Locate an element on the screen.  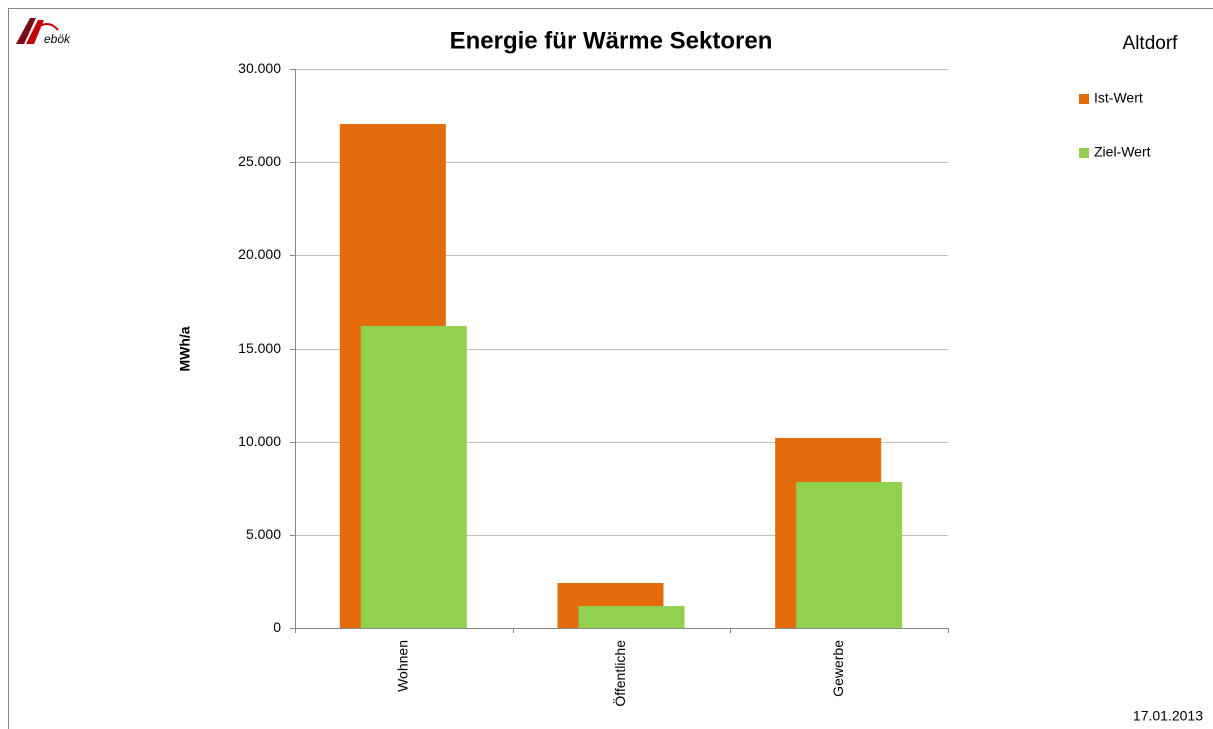
y-tick-label: 30.000 is located at coordinates (259, 68).